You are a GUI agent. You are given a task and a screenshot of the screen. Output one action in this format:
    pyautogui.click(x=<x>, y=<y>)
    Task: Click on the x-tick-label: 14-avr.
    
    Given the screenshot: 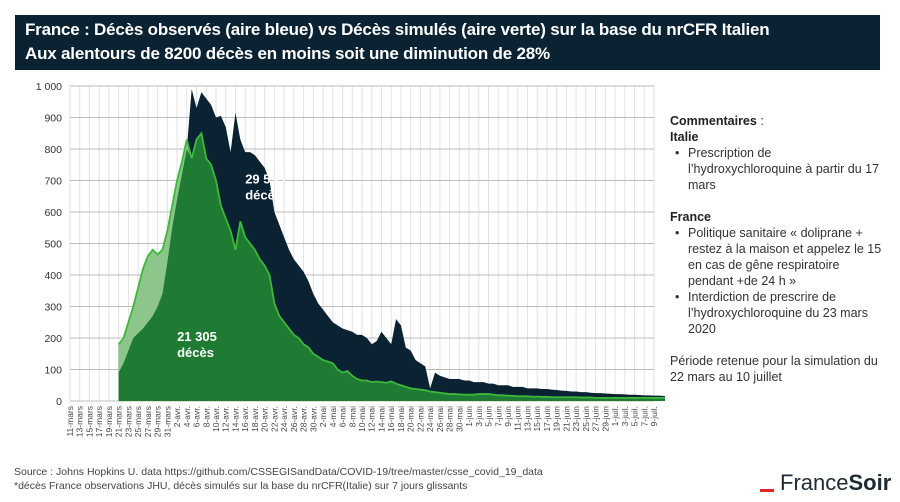 What is the action you would take?
    pyautogui.click(x=235, y=419)
    